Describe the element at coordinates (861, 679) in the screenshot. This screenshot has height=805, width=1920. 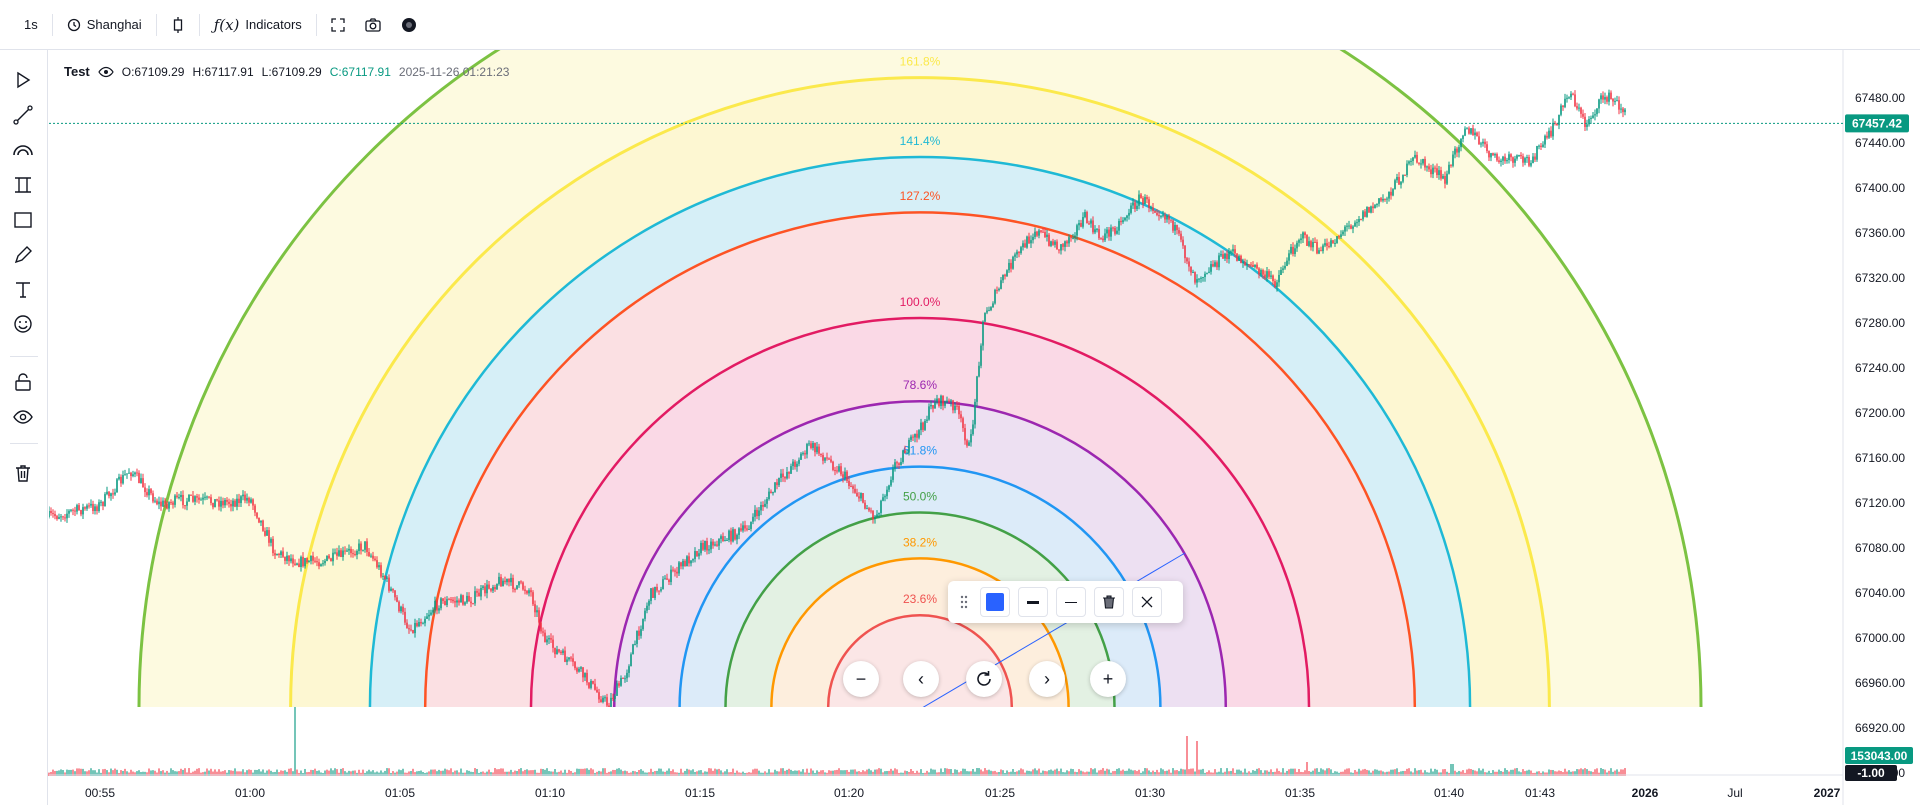
I see `zoom-out-button: −` at that location.